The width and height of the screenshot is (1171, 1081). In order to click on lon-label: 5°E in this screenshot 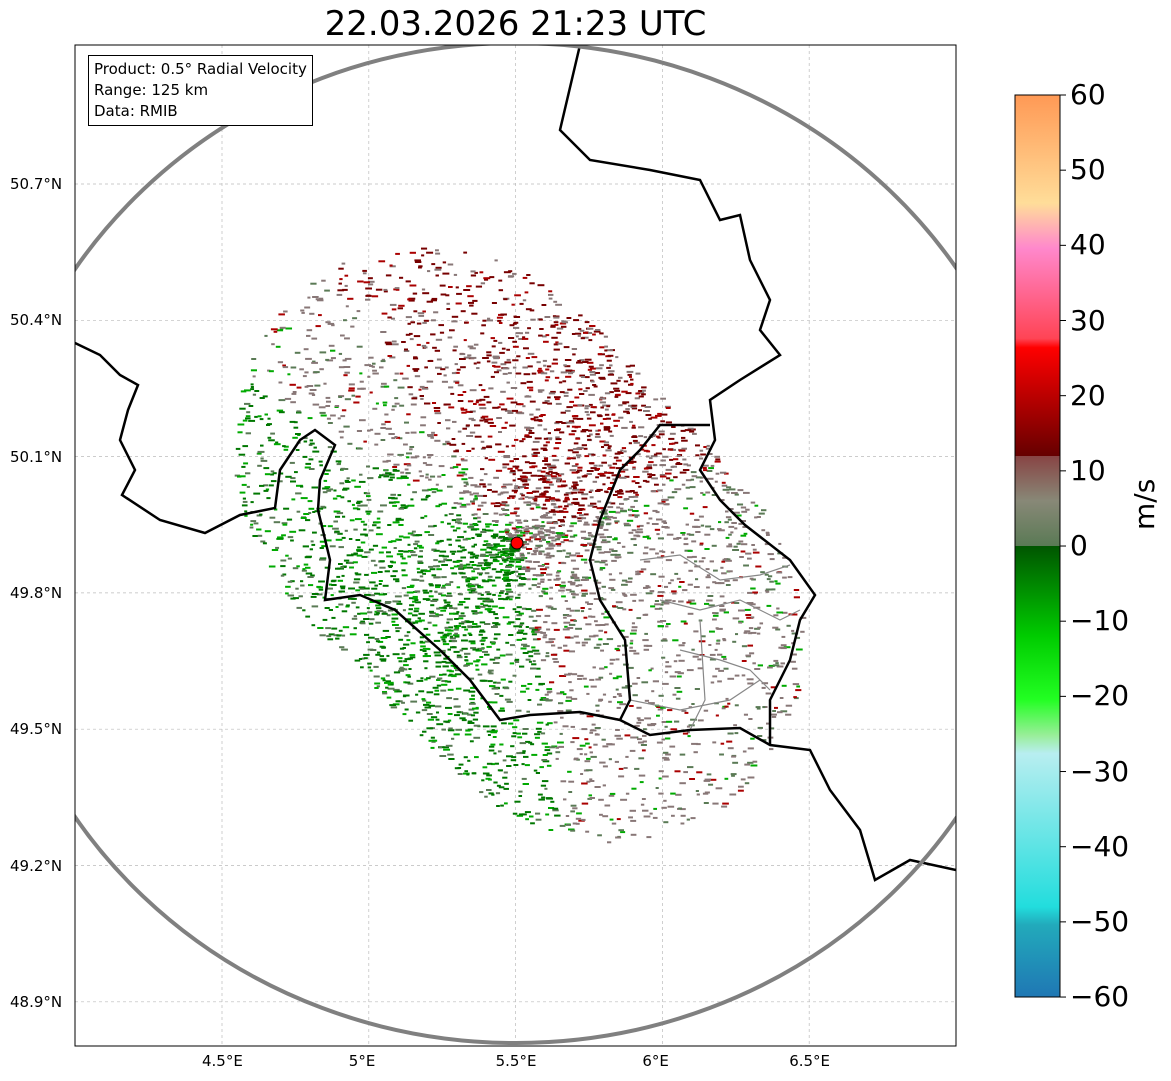, I will do `click(362, 1061)`.